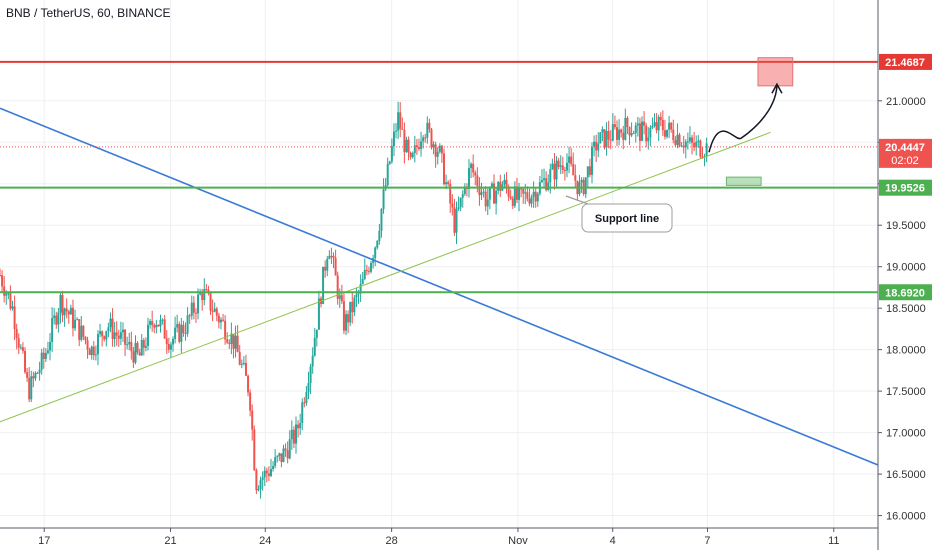 The image size is (932, 550). Describe the element at coordinates (906, 517) in the screenshot. I see `price-tick-label: 16.0000` at that location.